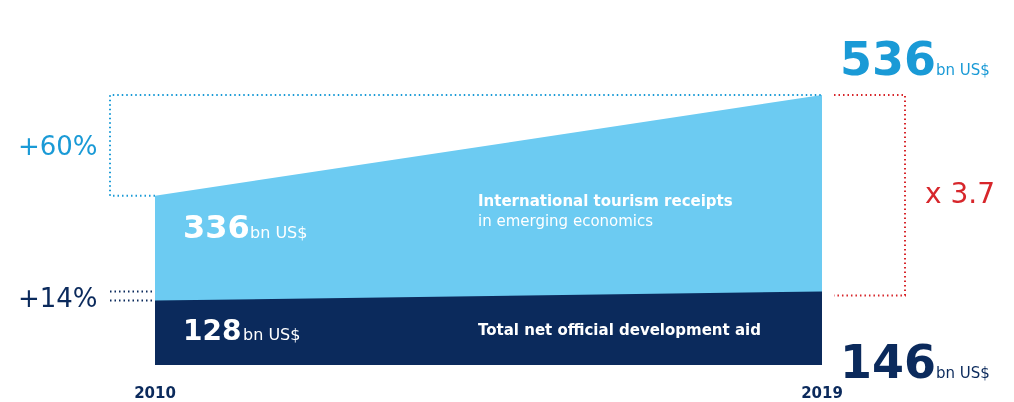 Image resolution: width=1014 pixels, height=402 pixels. I want to click on series-label: International tourism receipts in emerging economics, so click(605, 211).